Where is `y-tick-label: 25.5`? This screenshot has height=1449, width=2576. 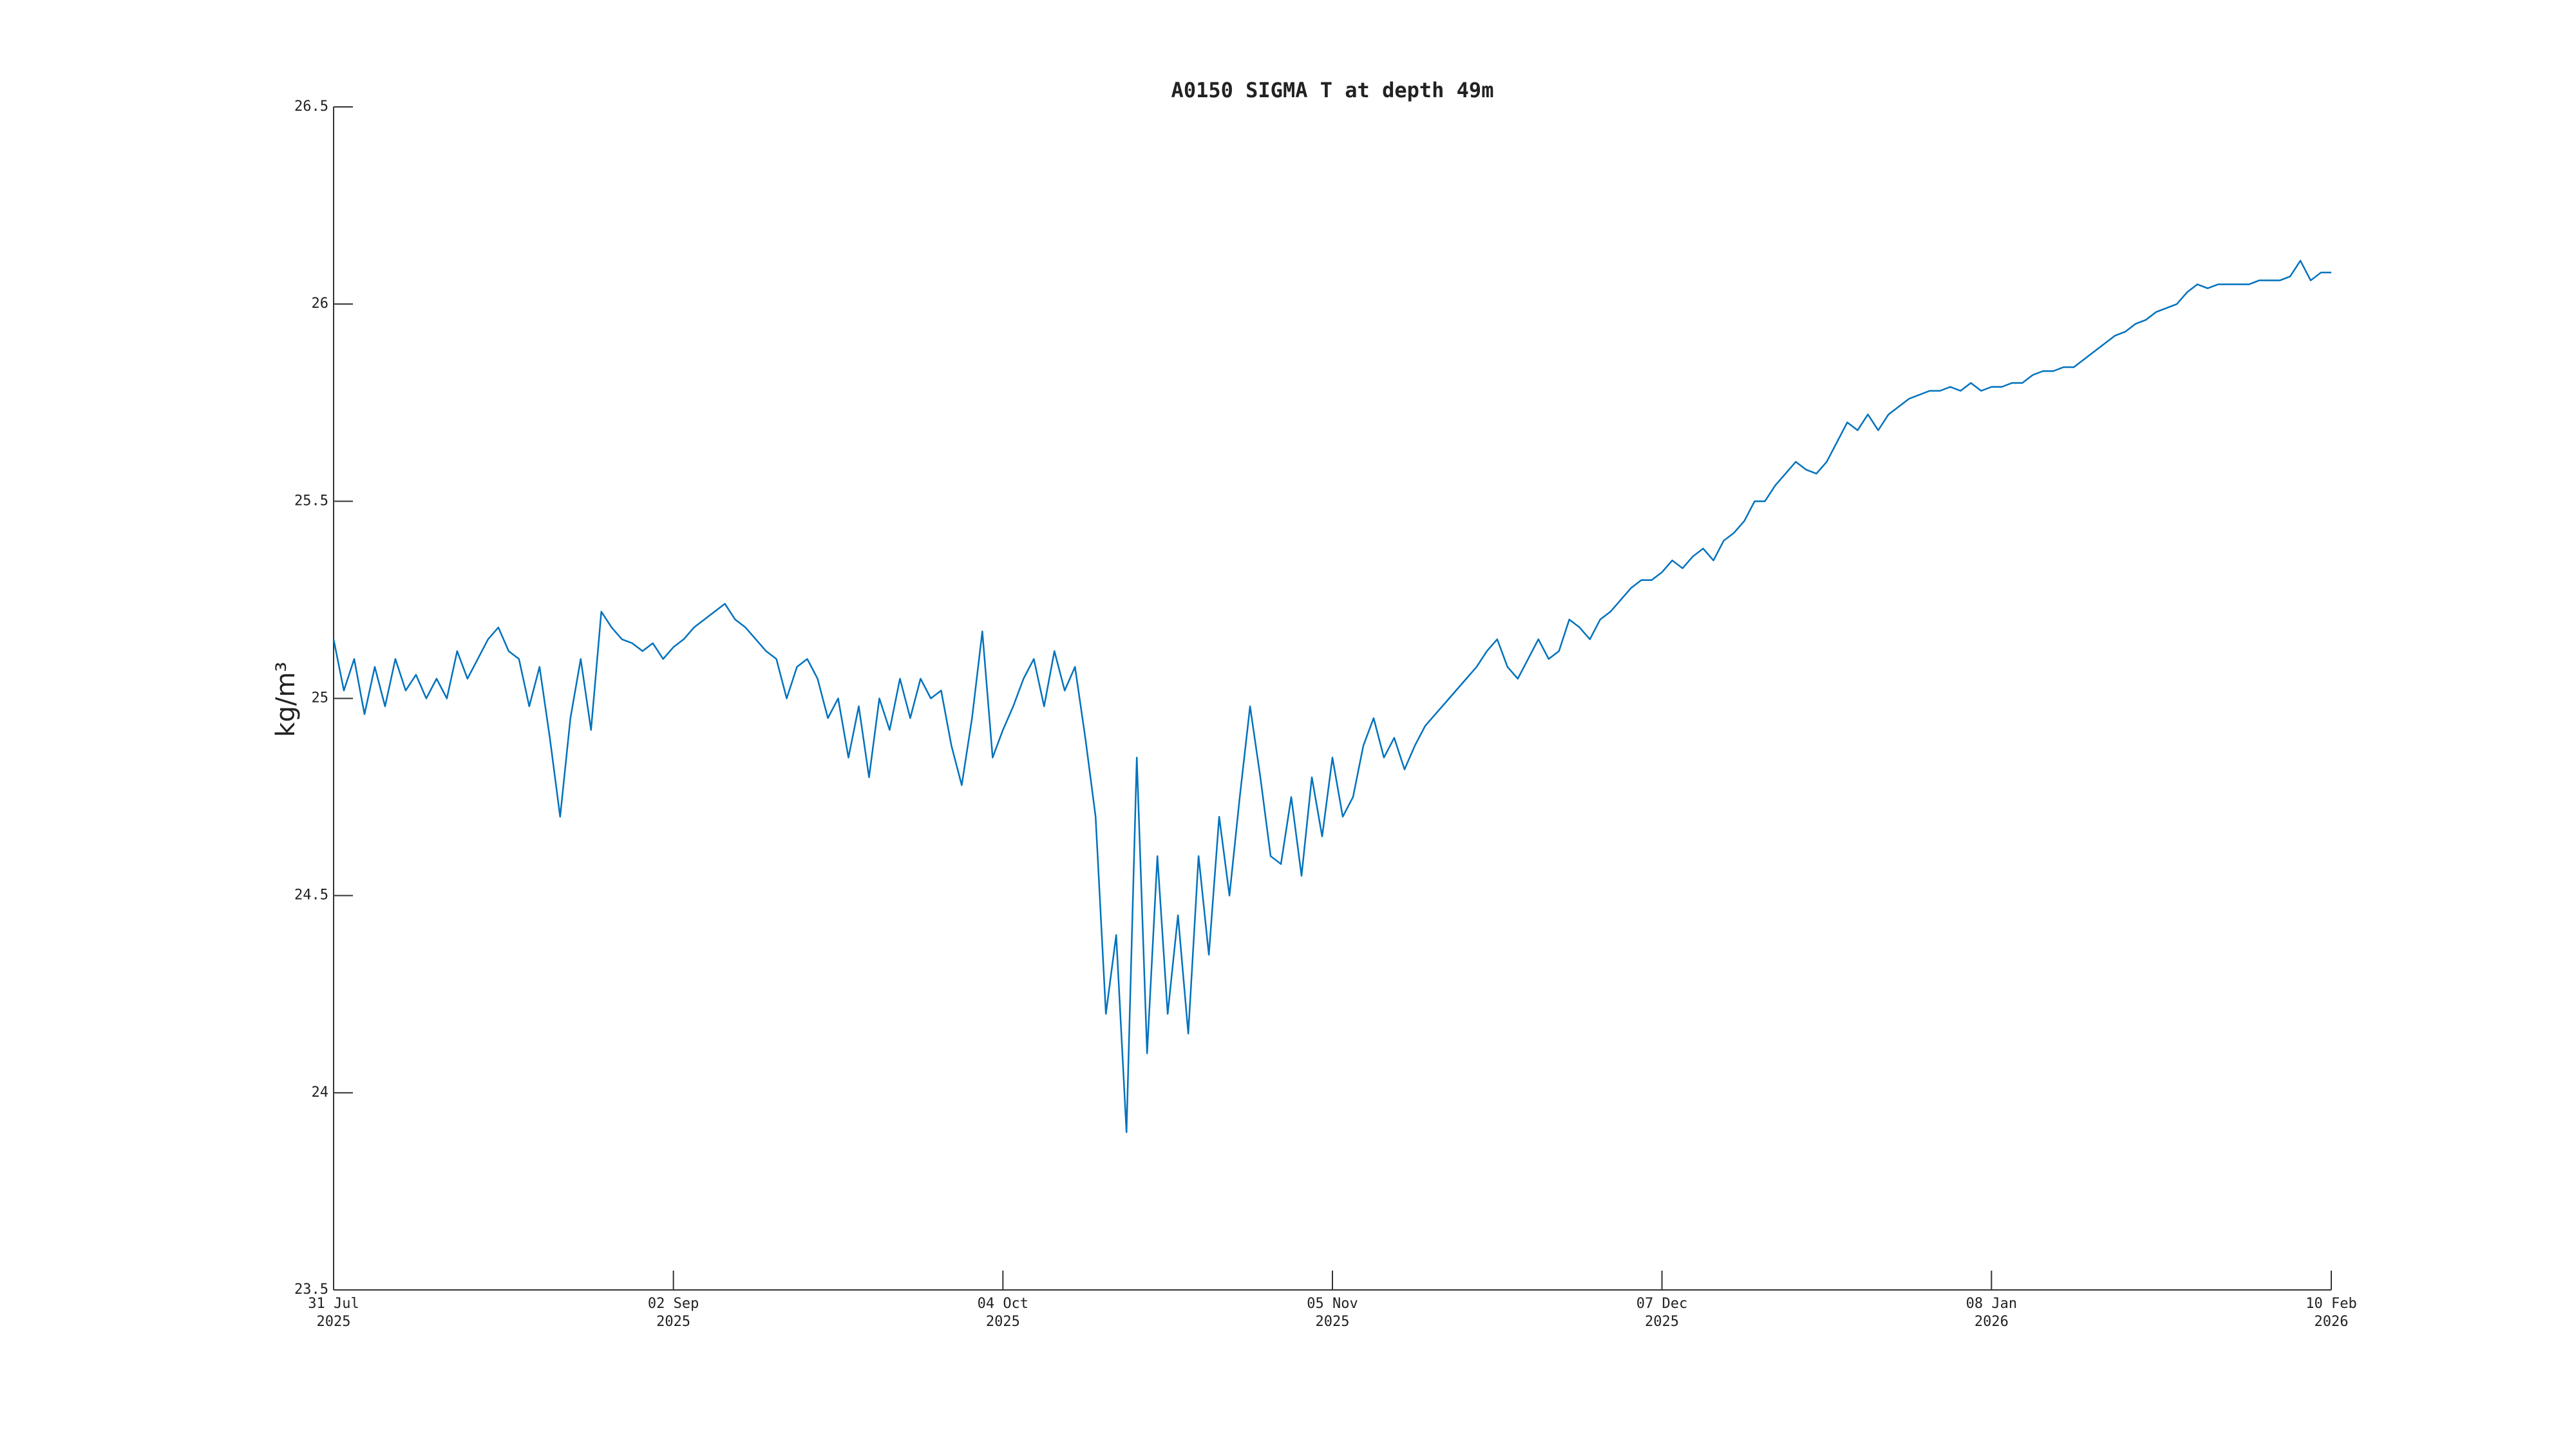
y-tick-label: 25.5 is located at coordinates (311, 501).